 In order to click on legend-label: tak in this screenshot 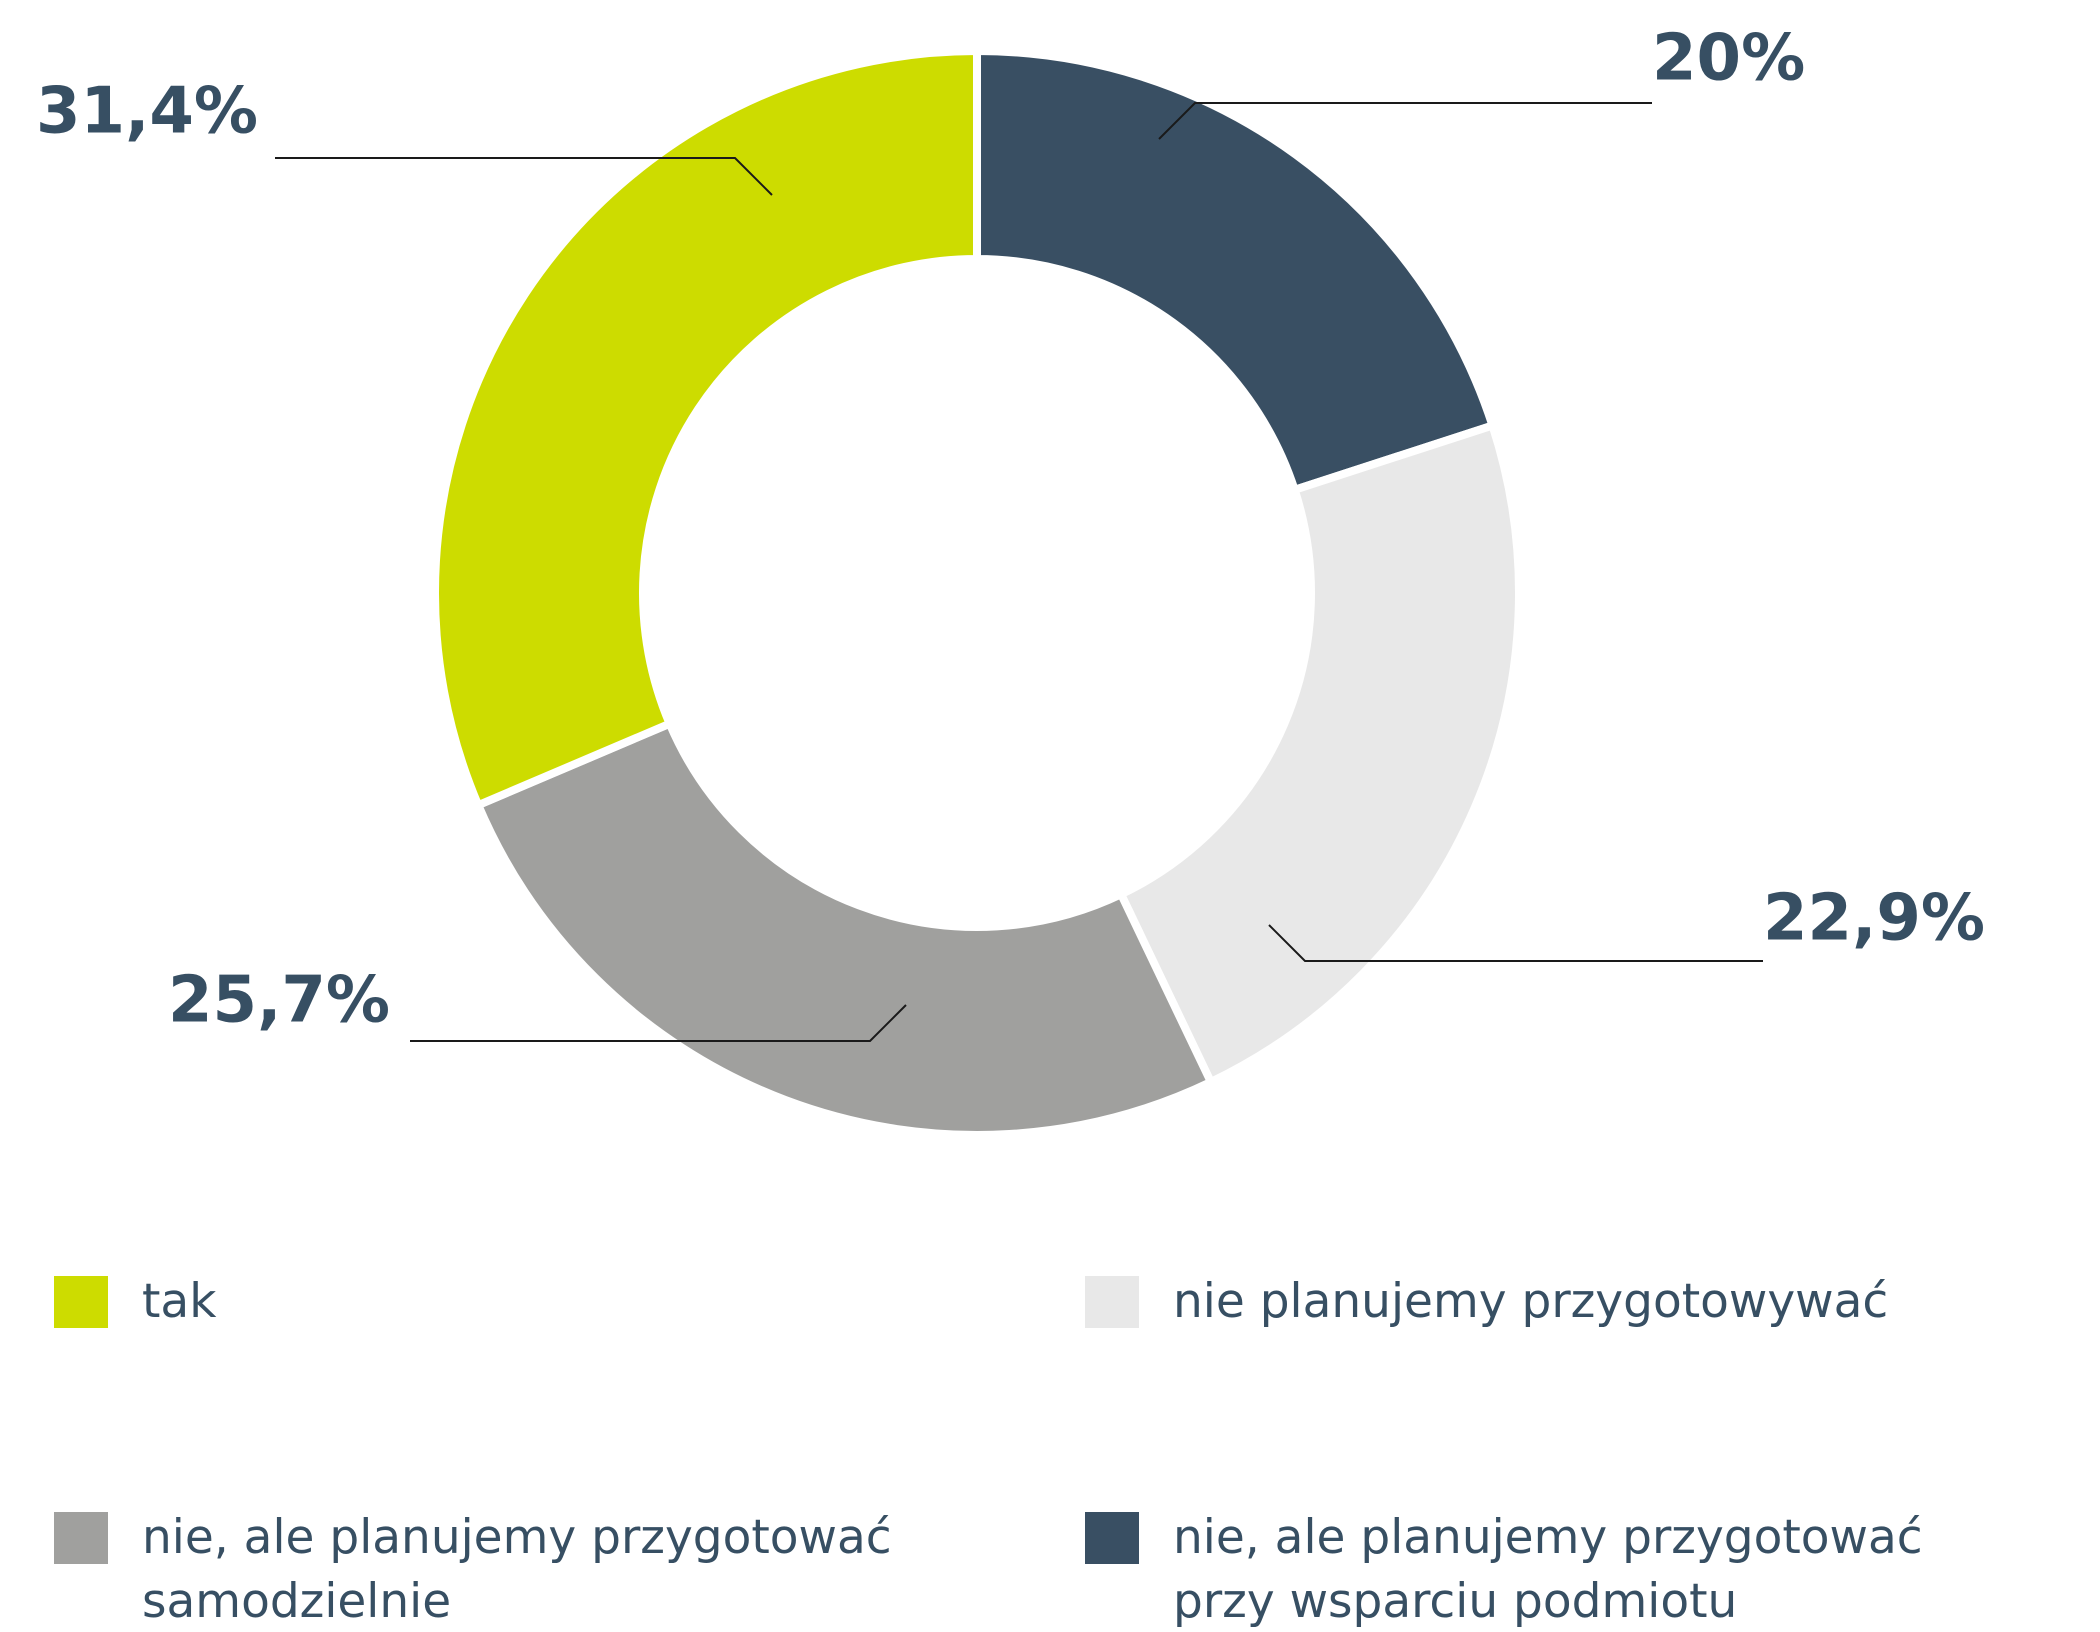, I will do `click(179, 1301)`.